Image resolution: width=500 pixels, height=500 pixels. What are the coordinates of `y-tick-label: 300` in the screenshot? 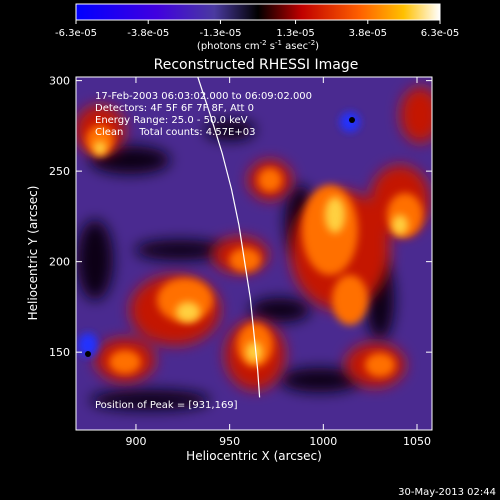 It's located at (59, 81).